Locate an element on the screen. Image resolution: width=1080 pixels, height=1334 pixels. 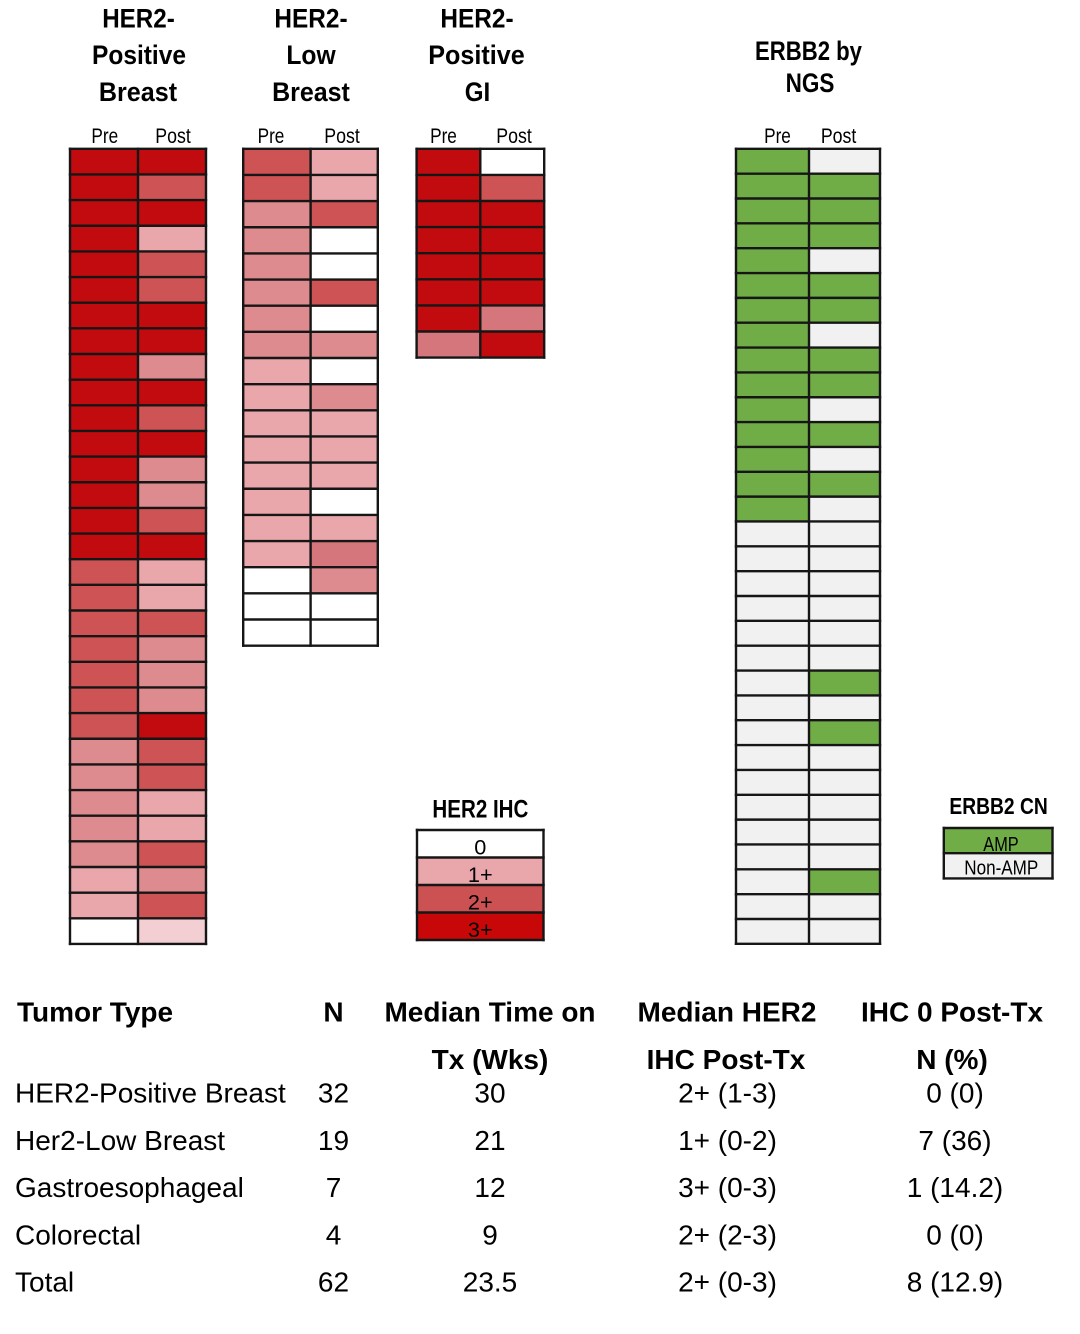
svg-text: IHC 0 Post-Tx is located at coordinates (952, 1012).